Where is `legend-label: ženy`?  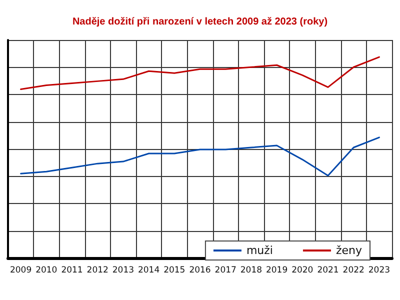
legend-label: ženy is located at coordinates (349, 250).